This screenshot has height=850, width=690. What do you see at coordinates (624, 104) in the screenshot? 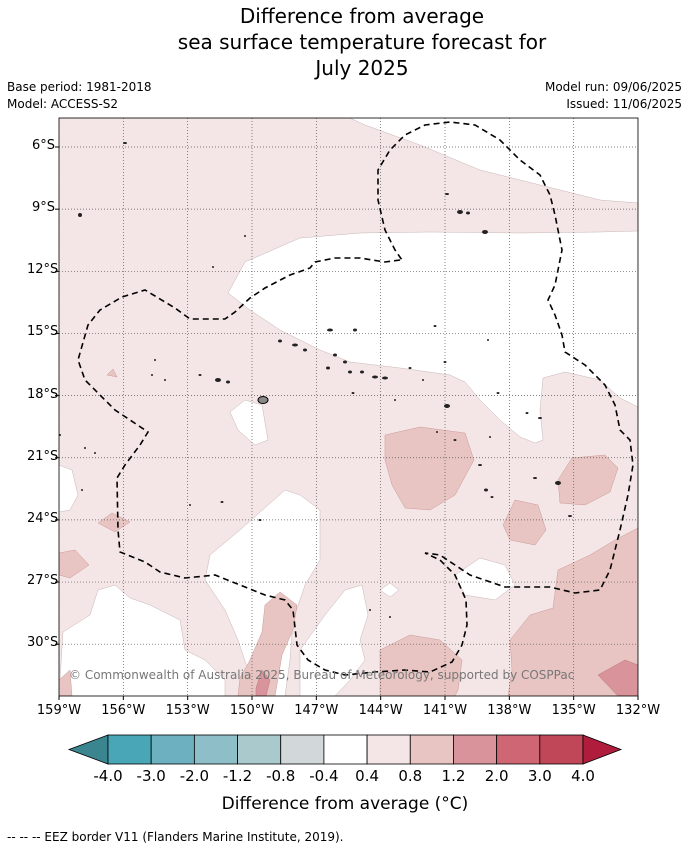
I see `issued-date: Issued: 11/06/2025` at bounding box center [624, 104].